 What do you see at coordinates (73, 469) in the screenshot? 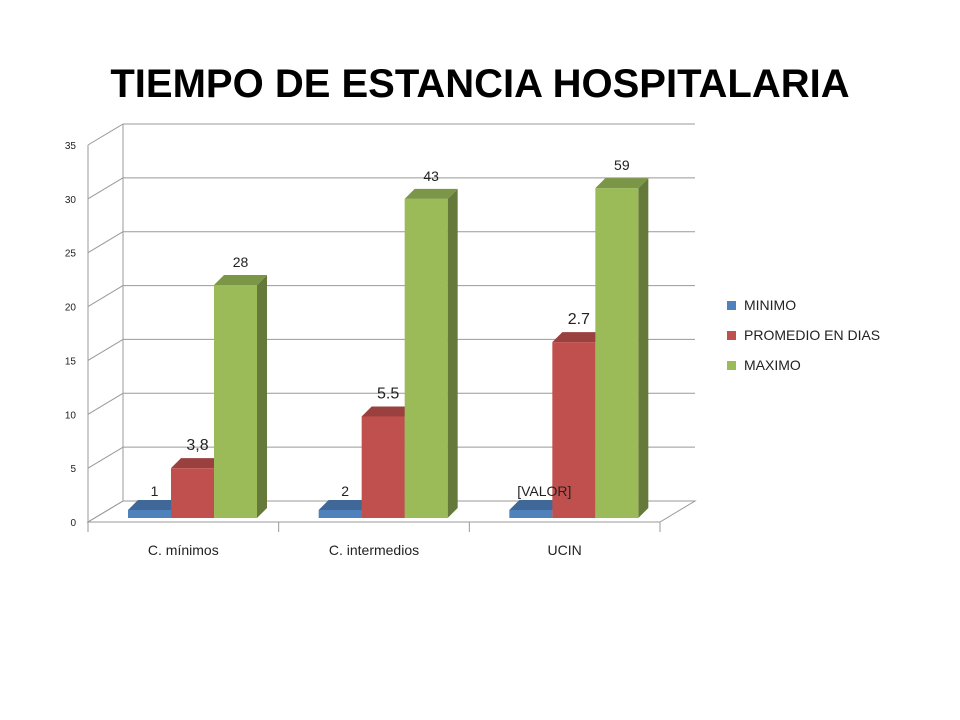
I see `y-tick-label: 5` at bounding box center [73, 469].